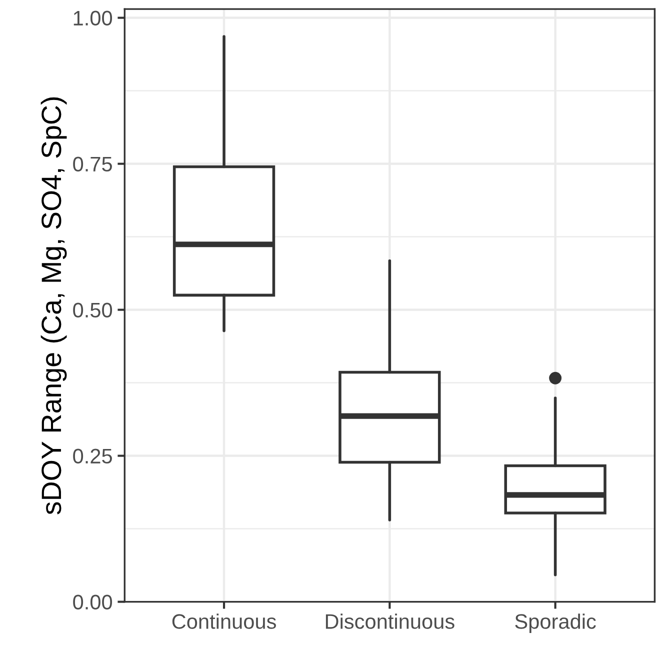 The width and height of the screenshot is (656, 645). What do you see at coordinates (224, 621) in the screenshot?
I see `x-tick-label: Continuous` at bounding box center [224, 621].